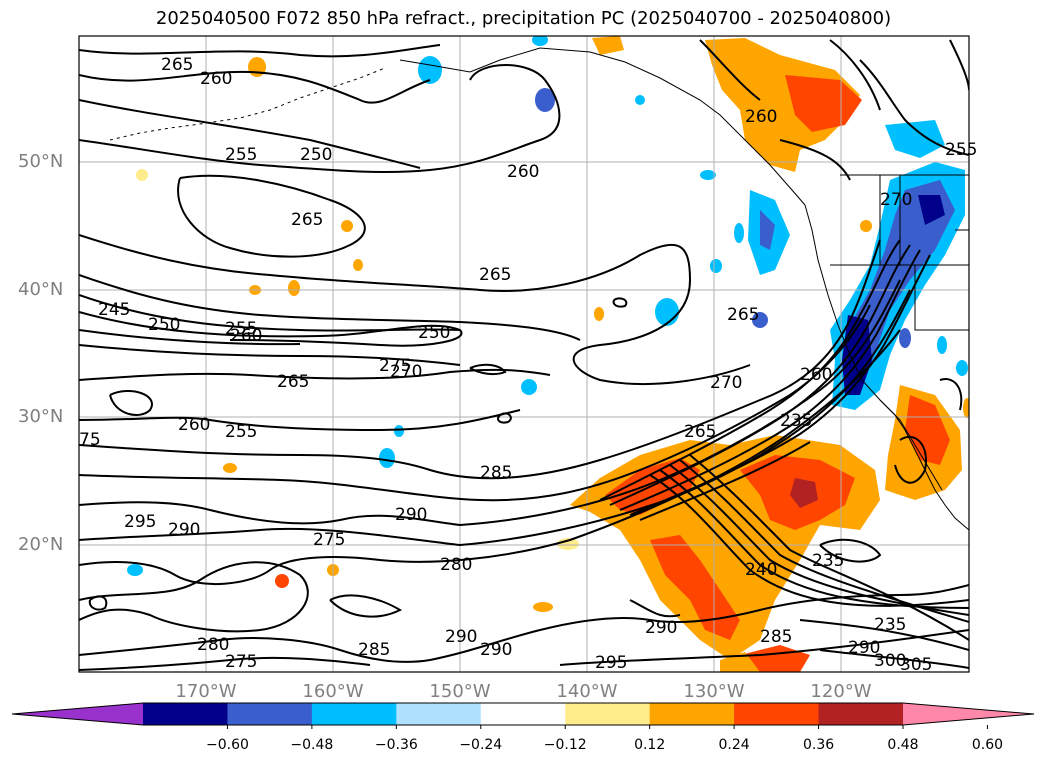  Describe the element at coordinates (333, 691) in the screenshot. I see `lon-label-160w: 160°W` at that location.